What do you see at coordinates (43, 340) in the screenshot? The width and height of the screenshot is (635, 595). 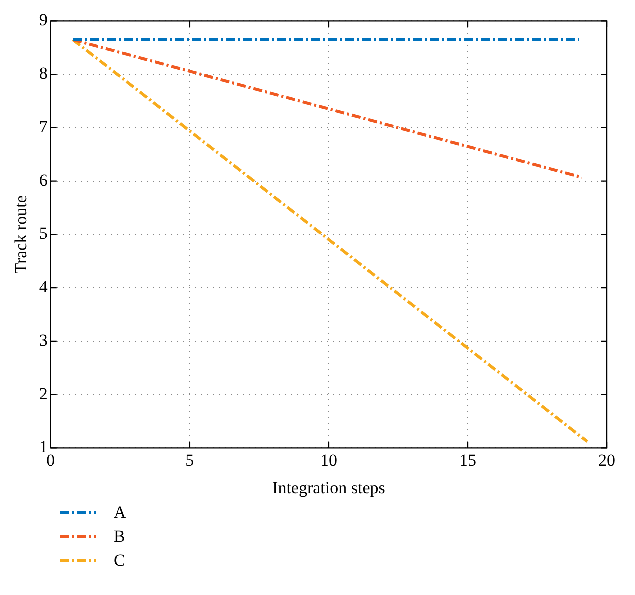 I see `y-tick-label: 3` at bounding box center [43, 340].